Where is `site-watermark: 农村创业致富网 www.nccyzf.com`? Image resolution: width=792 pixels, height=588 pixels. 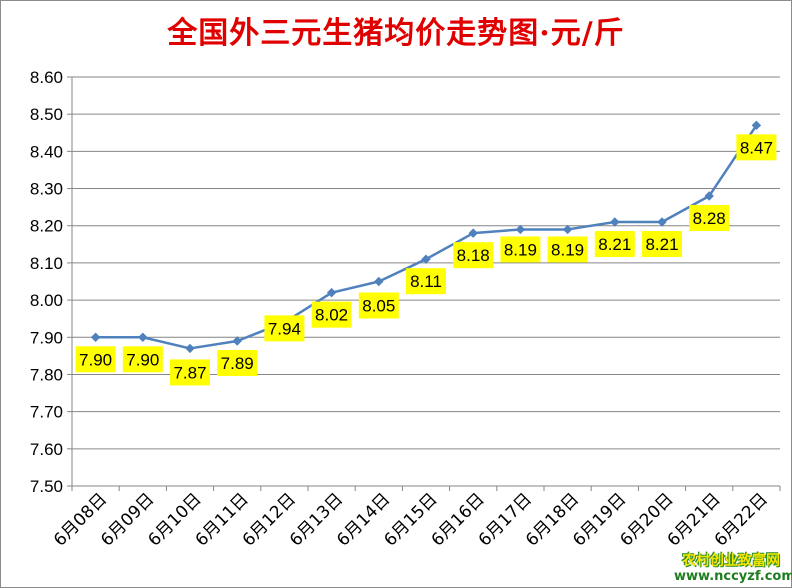
site-watermark: 农村创业致富网 www.nccyzf.com is located at coordinates (733, 569).